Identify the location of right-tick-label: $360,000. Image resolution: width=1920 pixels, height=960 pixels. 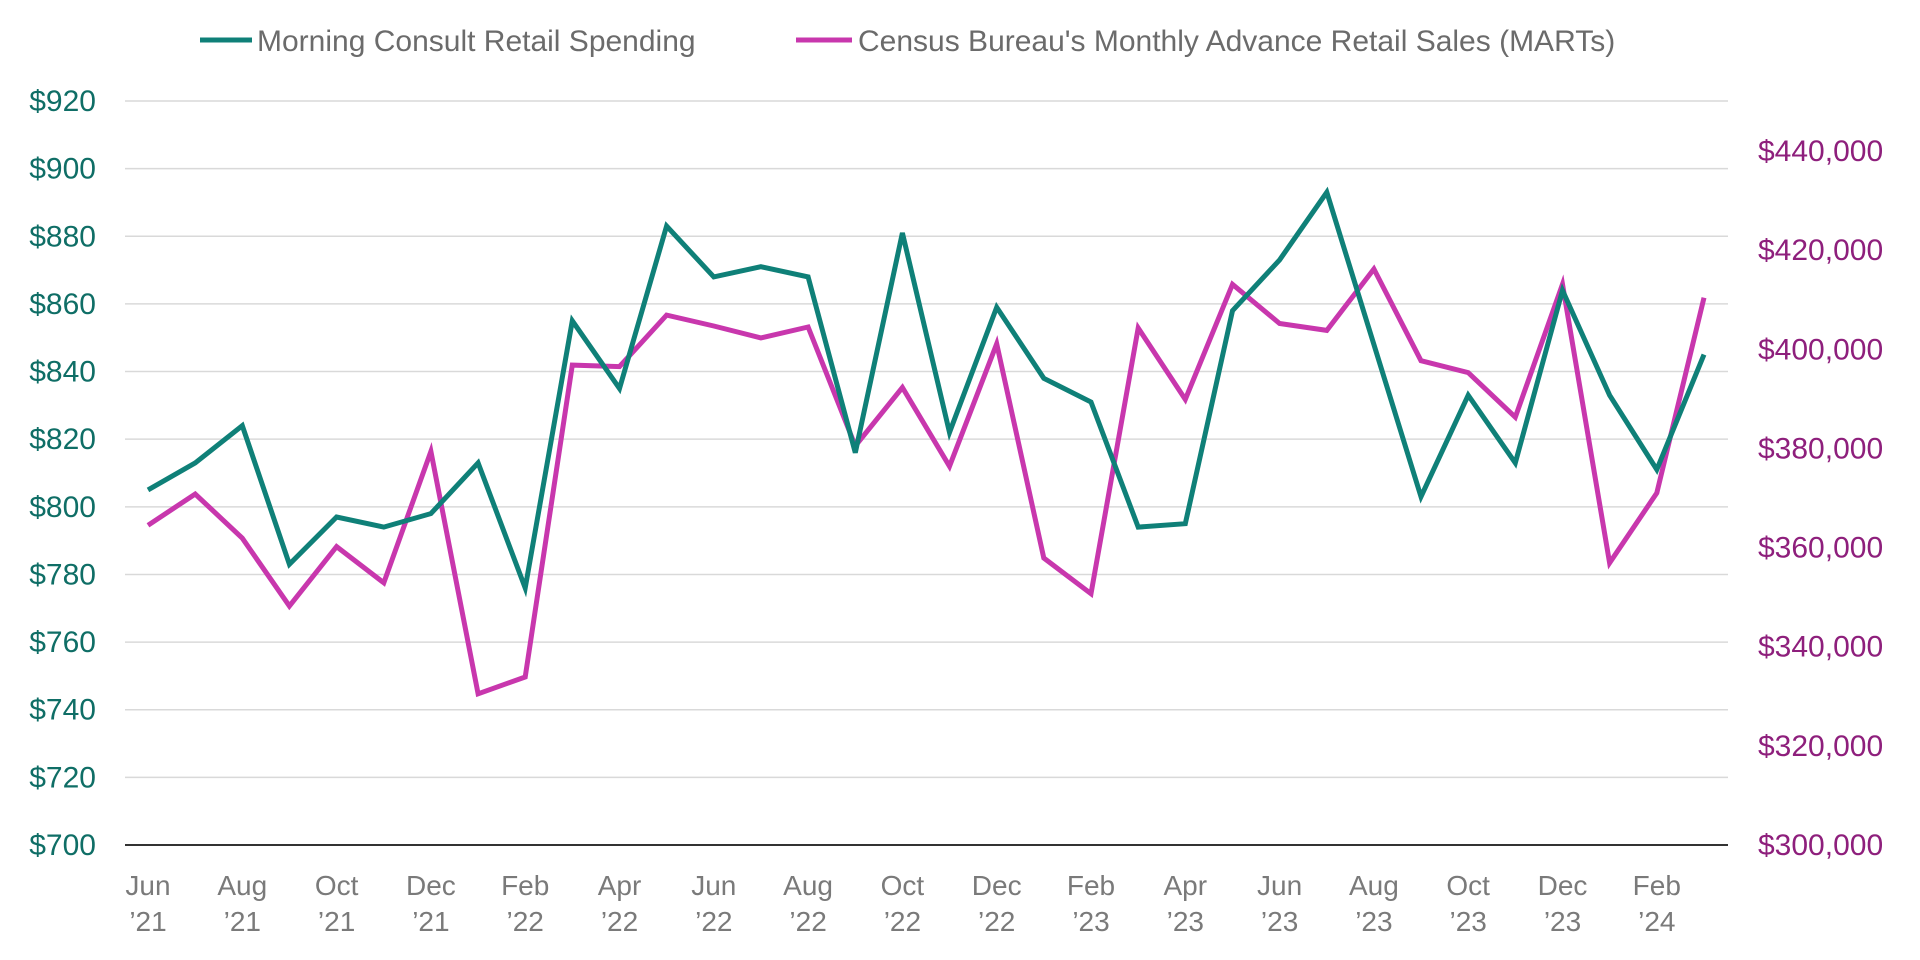
(1820, 548).